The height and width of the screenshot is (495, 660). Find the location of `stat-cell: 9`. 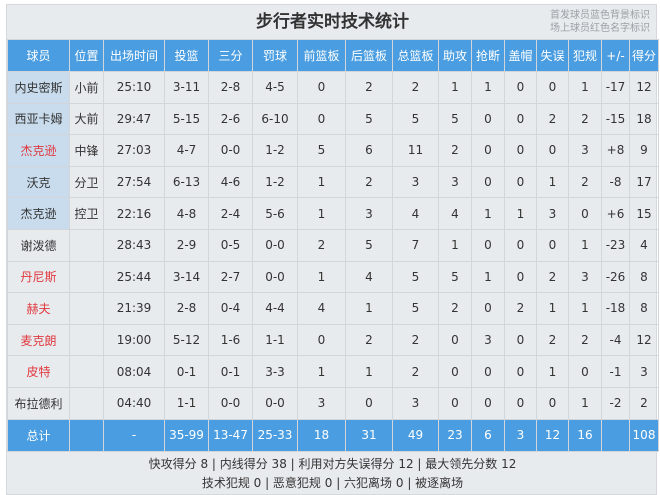

stat-cell: 9 is located at coordinates (644, 150).